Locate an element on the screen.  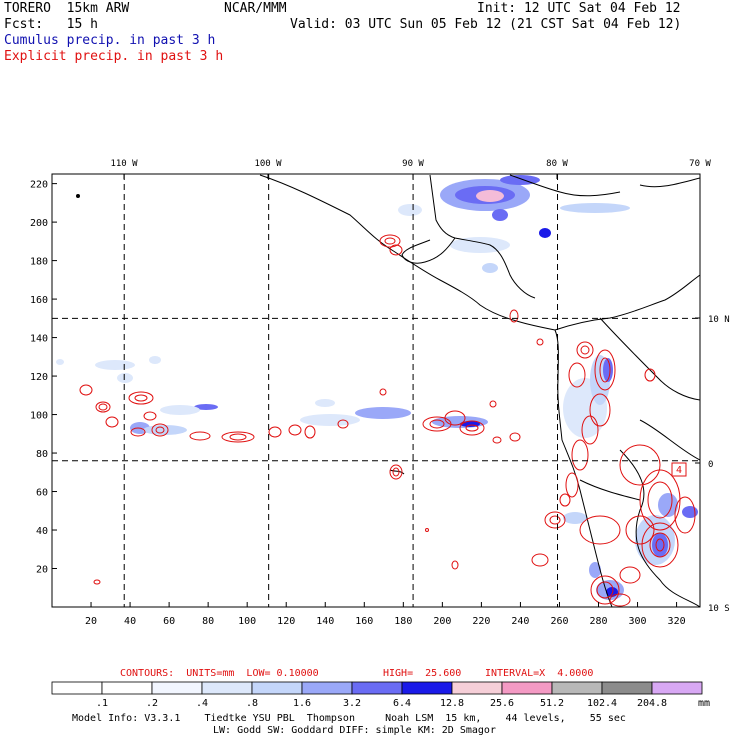
colorbar-label: 6.4 is located at coordinates (402, 703).